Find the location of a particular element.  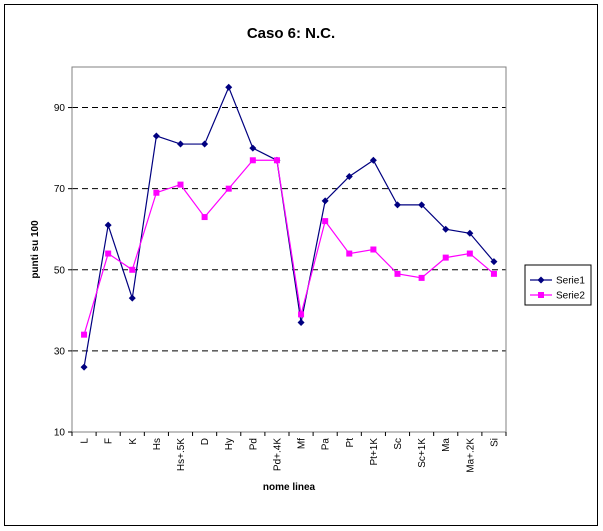

legend: Serie1 Serie2 is located at coordinates (558, 285).